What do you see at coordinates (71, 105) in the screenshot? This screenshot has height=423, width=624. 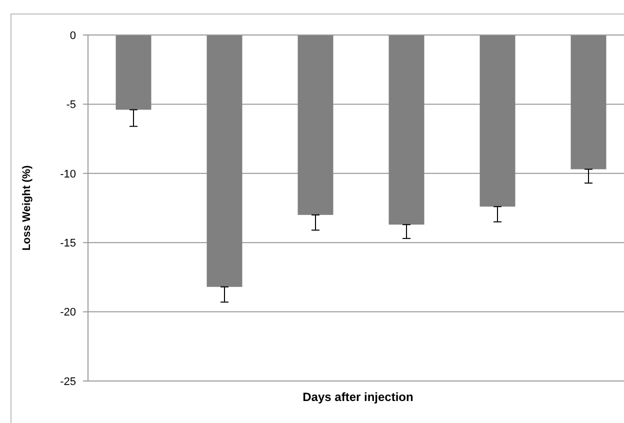 I see `y-tick-label: -5` at bounding box center [71, 105].